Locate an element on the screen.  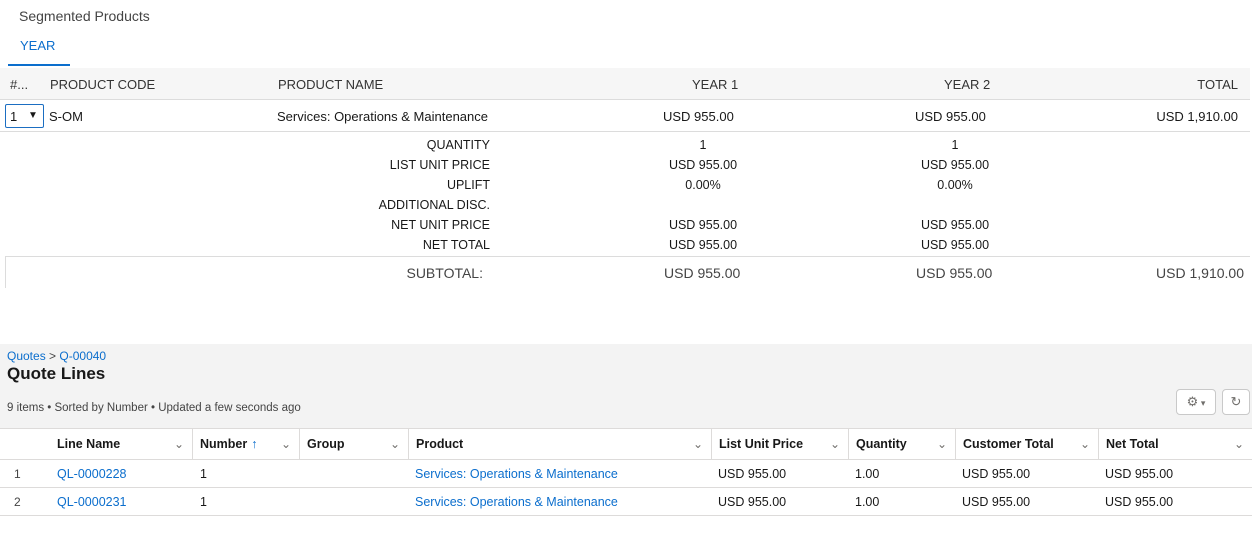
line-name-link: QL-0000231 is located at coordinates (92, 502).